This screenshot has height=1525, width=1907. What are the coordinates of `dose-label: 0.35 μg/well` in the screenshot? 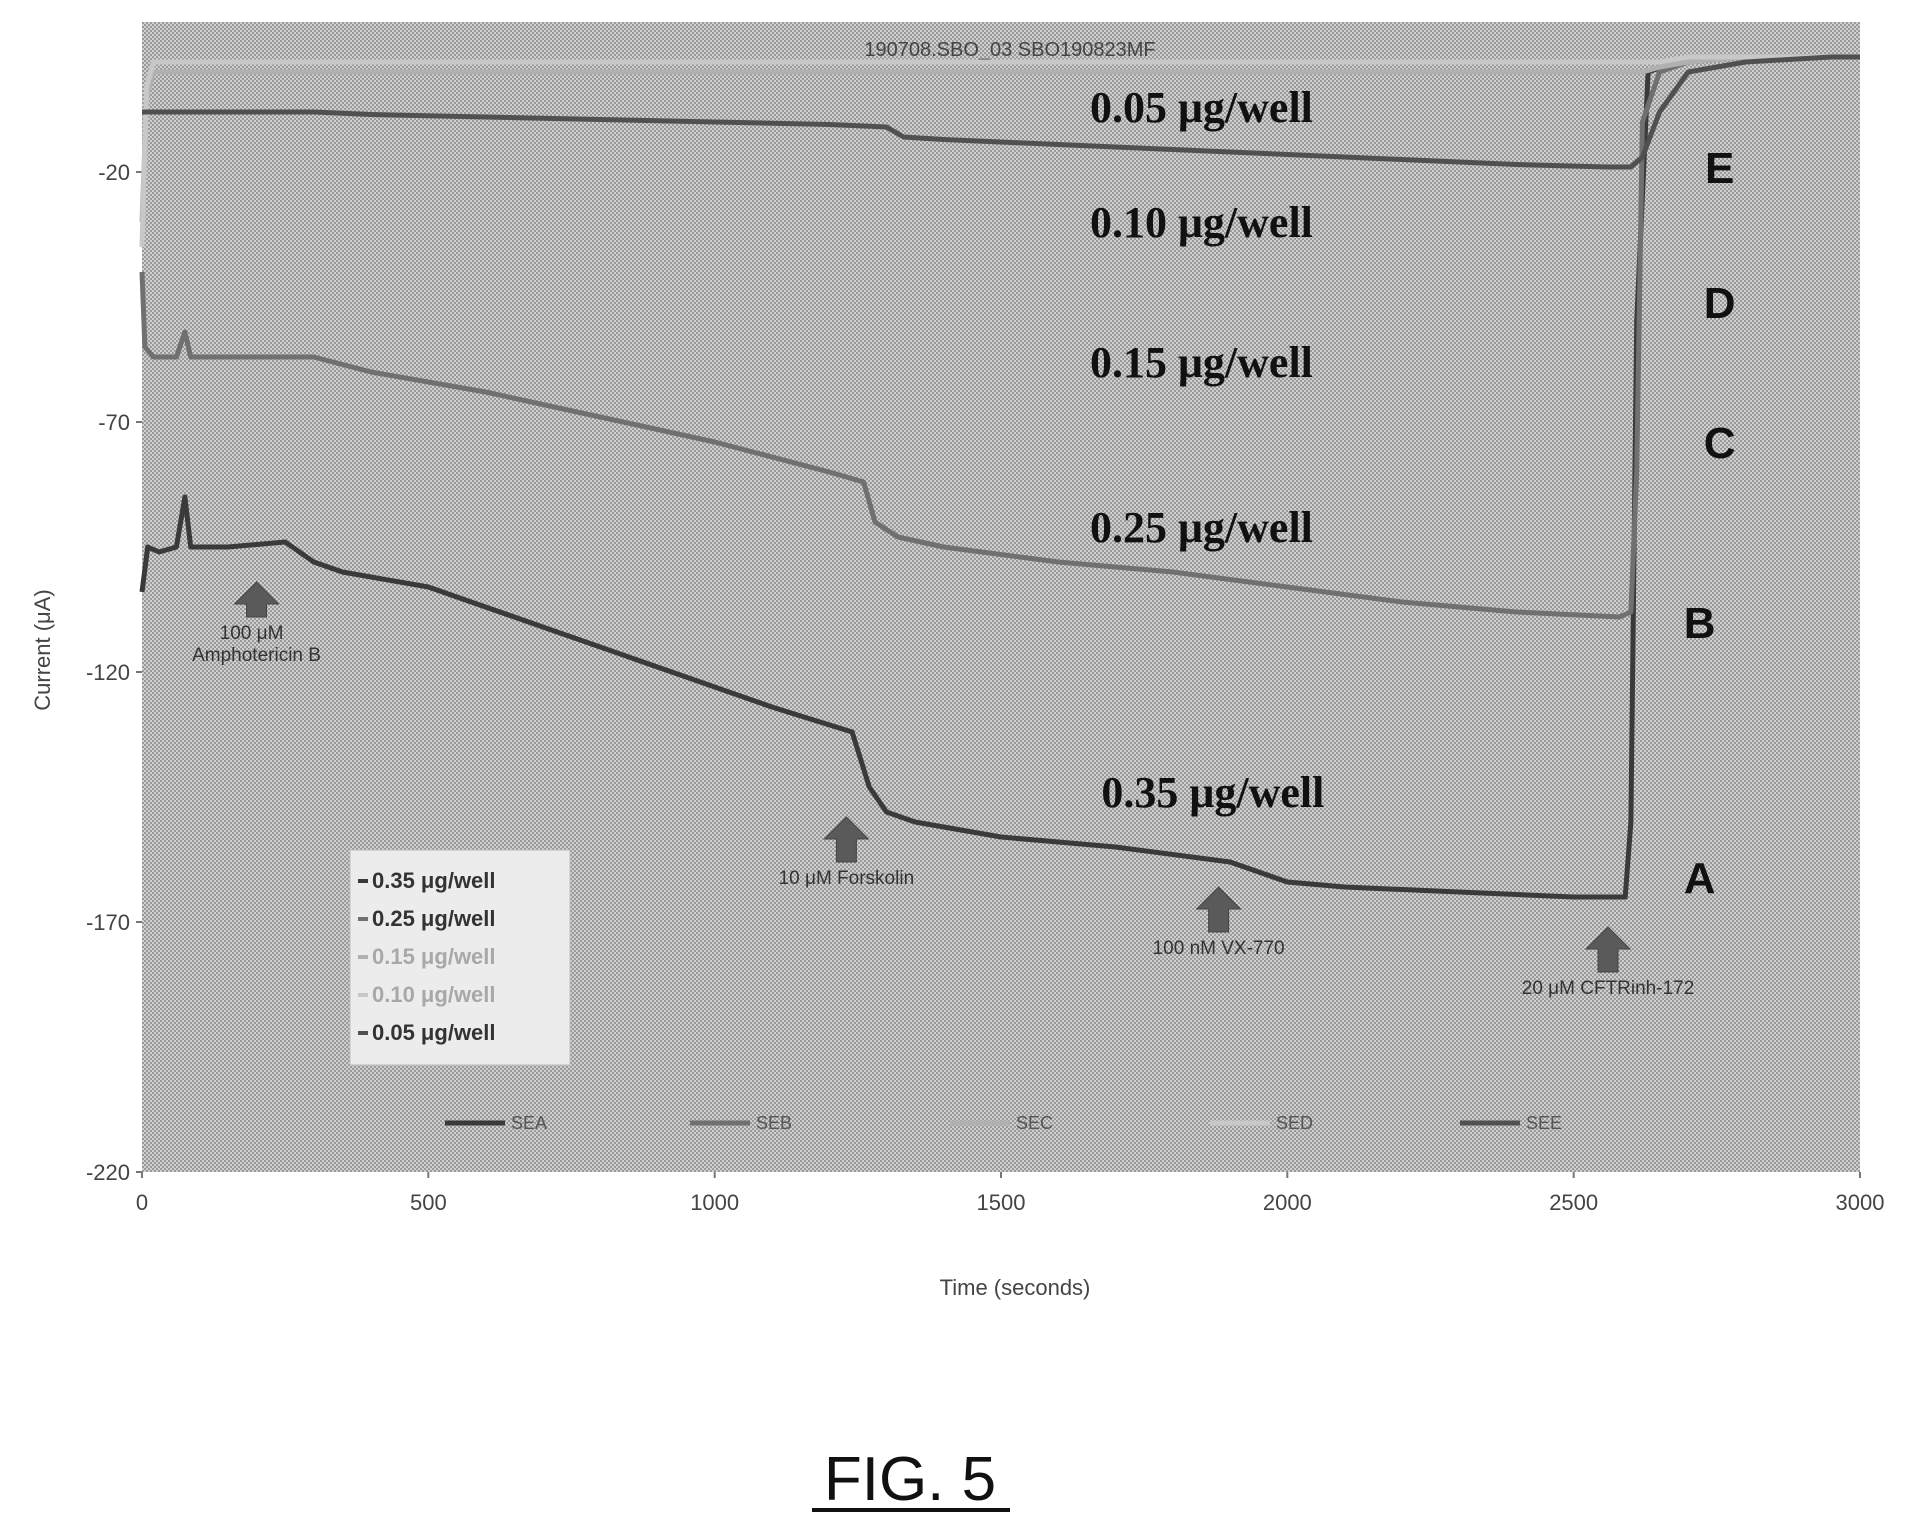 It's located at (1212, 792).